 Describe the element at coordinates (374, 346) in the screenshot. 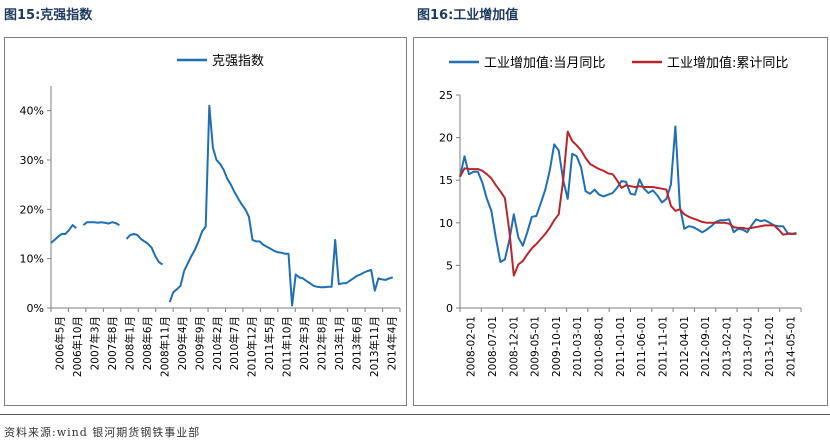

I see `x-tick-label: 2013年11月` at that location.